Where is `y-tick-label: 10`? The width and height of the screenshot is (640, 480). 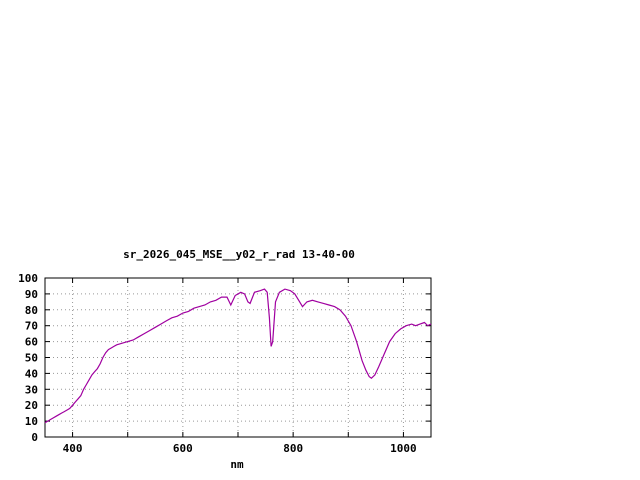
y-tick-label: 10 is located at coordinates (31, 421).